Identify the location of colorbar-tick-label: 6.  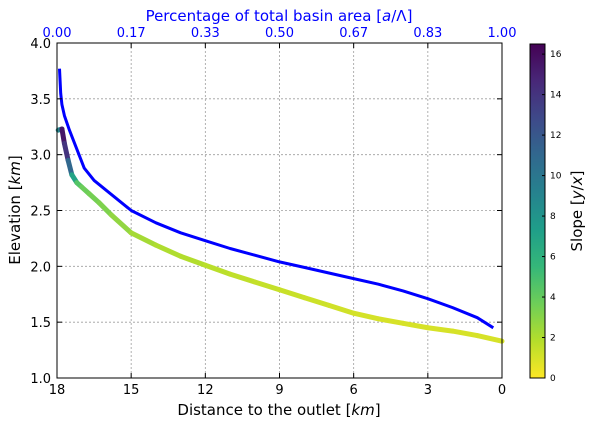
(553, 258).